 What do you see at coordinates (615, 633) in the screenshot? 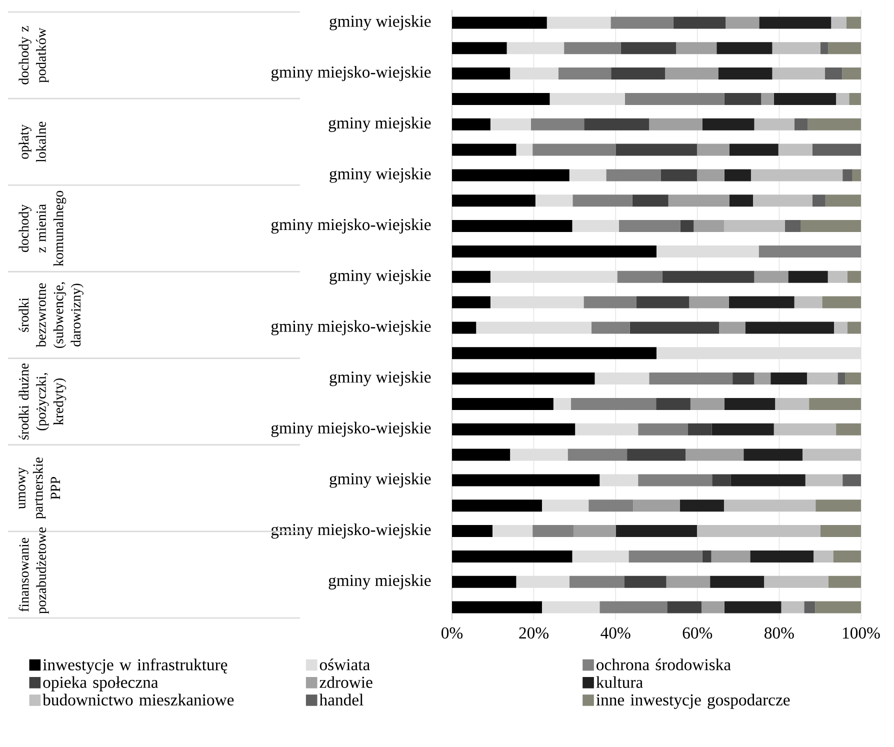
I see `x-tick-label: 40%` at bounding box center [615, 633].